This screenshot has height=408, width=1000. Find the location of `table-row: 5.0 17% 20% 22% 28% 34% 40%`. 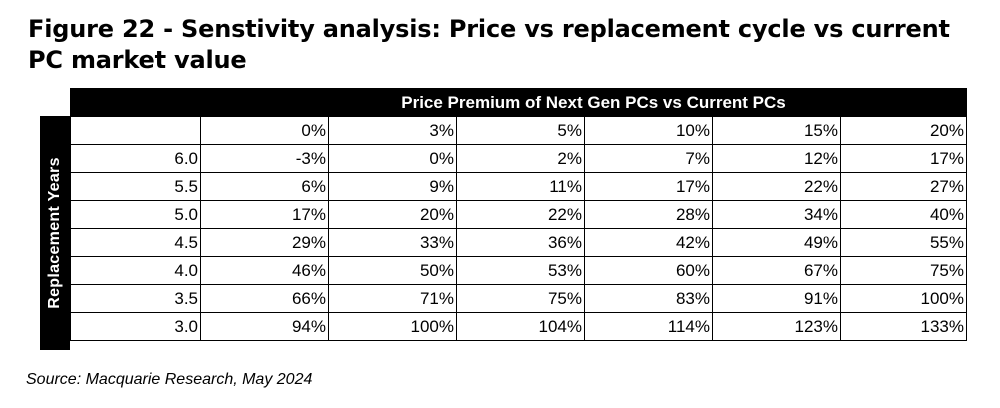

table-row: 5.0 17% 20% 22% 28% 34% 40% is located at coordinates (518, 214).